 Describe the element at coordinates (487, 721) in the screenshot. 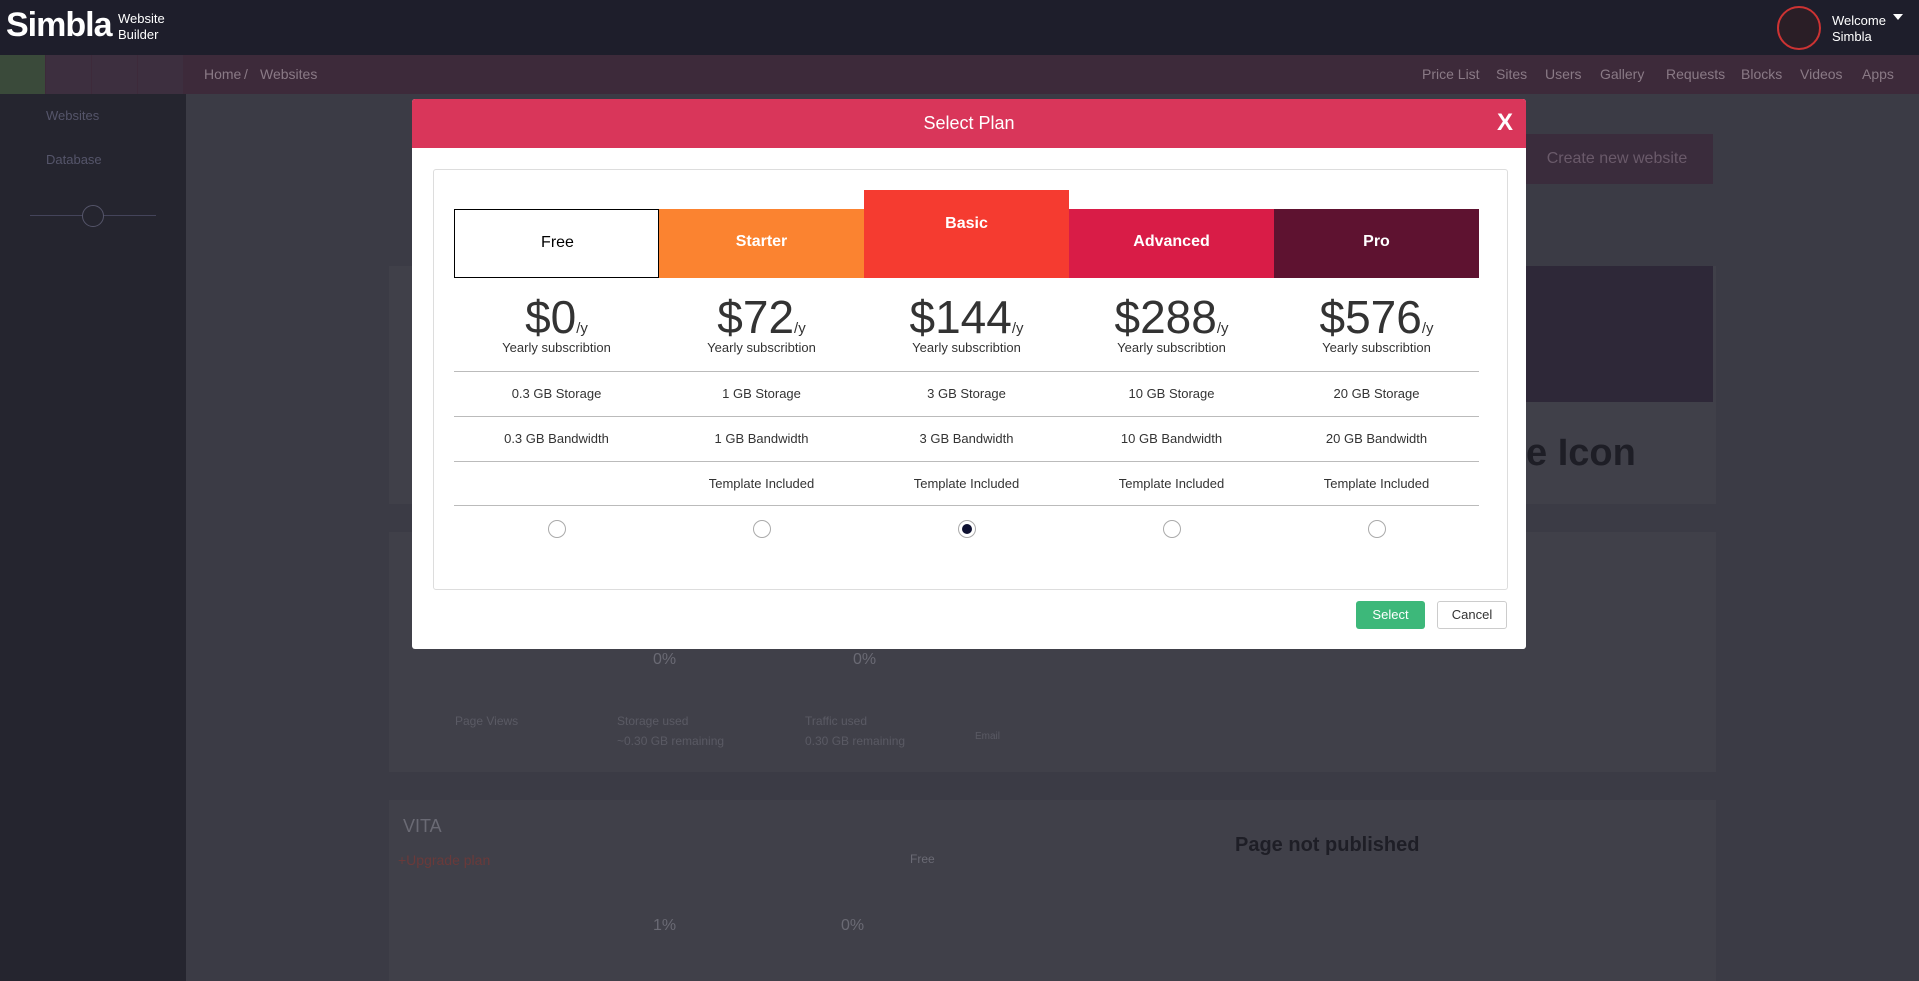

I see `stat-label: Page Views` at that location.